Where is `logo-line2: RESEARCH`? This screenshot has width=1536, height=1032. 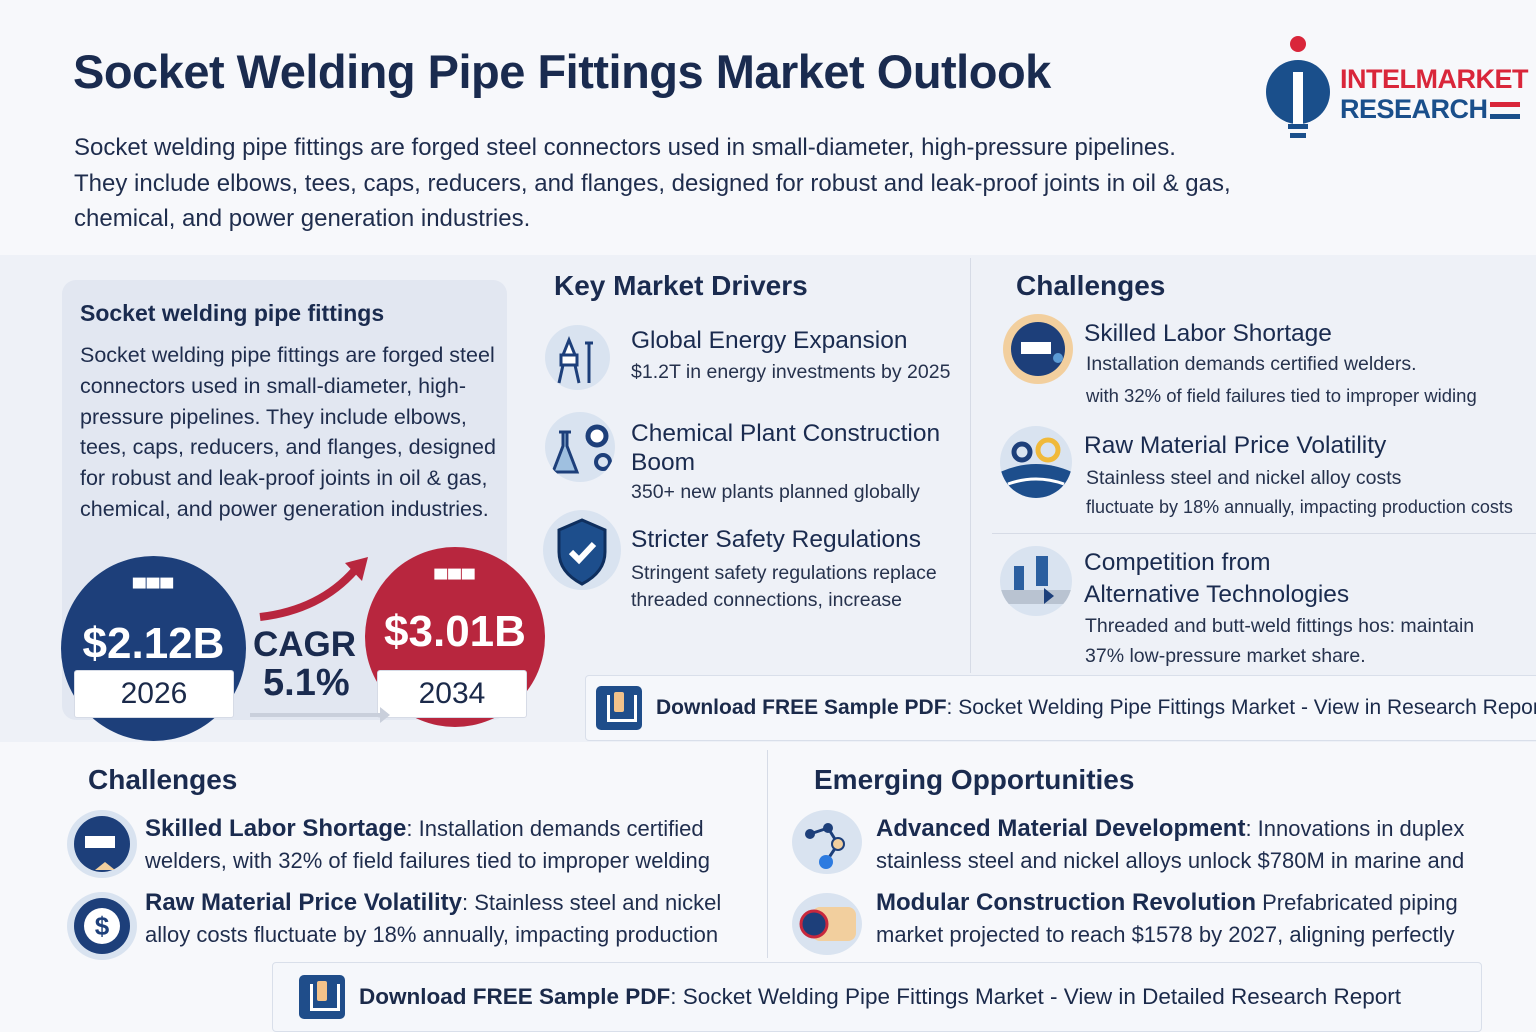 logo-line2: RESEARCH is located at coordinates (1414, 109).